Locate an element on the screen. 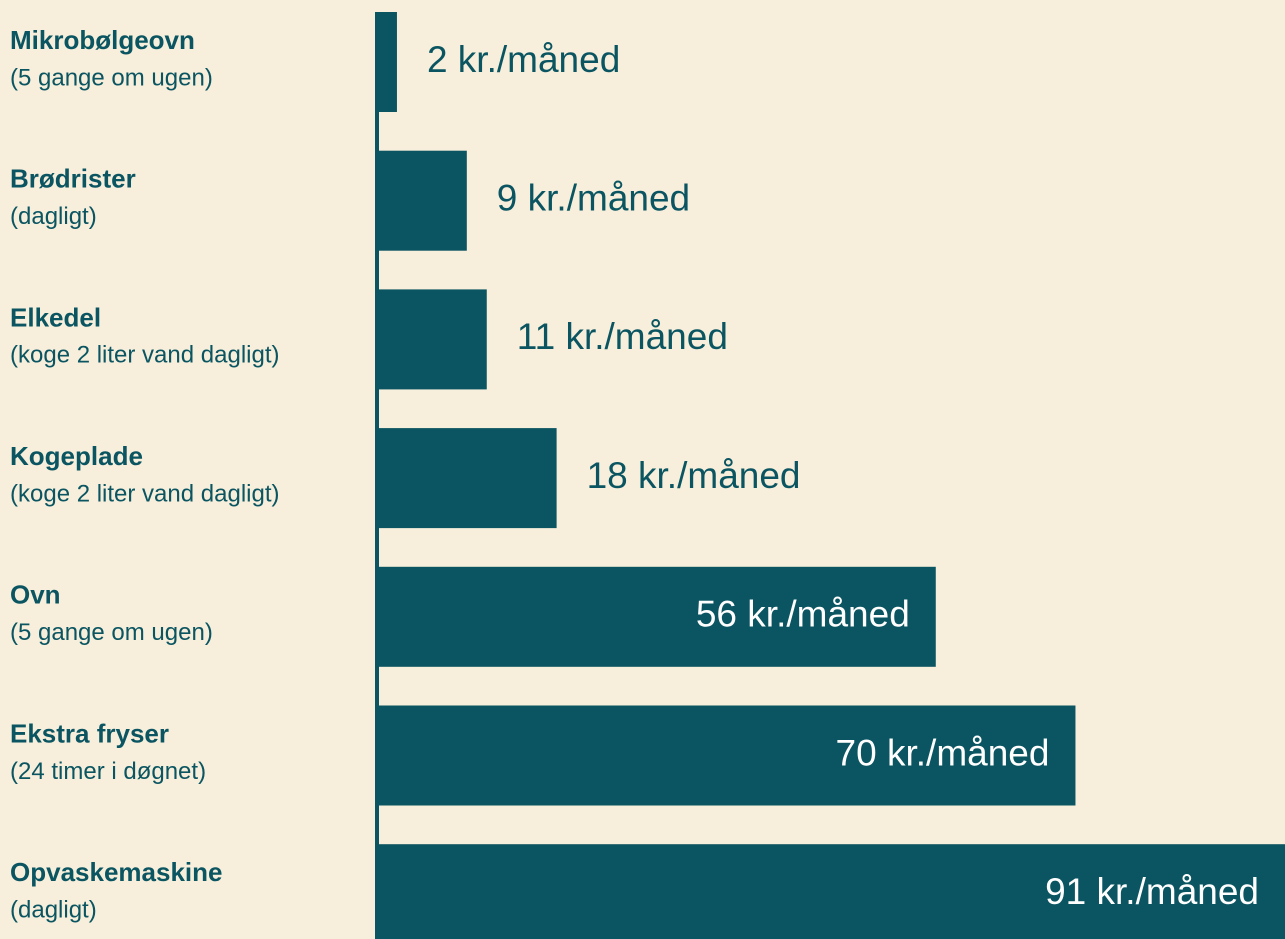 This screenshot has height=939, width=1285. category-label: Ekstra fryser is located at coordinates (89, 733).